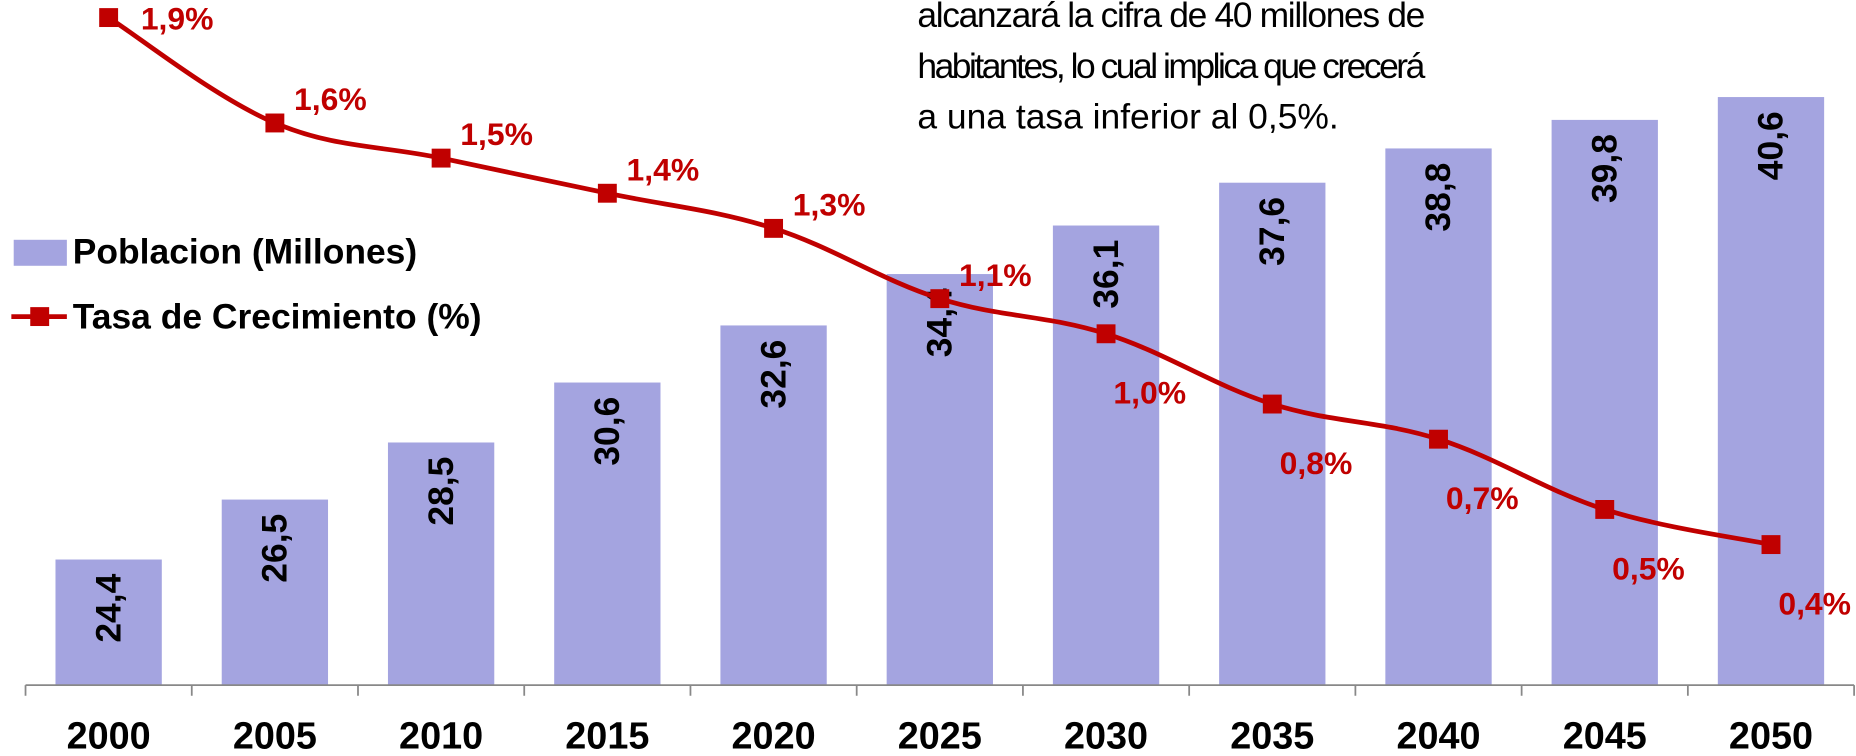  I want to click on bar-value-label: 28,5, so click(441, 491).